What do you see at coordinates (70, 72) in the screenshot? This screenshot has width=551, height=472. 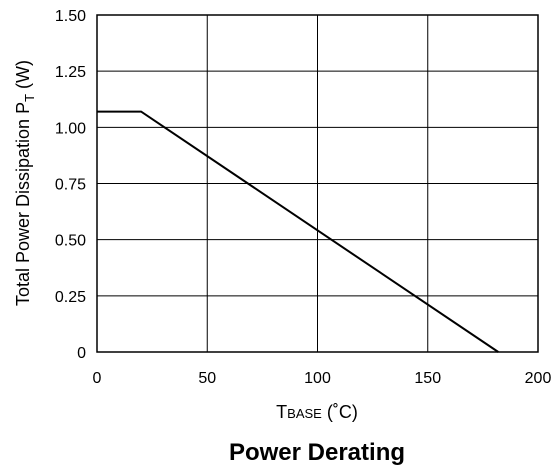 I see `y-tick-label-5: 1.25` at bounding box center [70, 72].